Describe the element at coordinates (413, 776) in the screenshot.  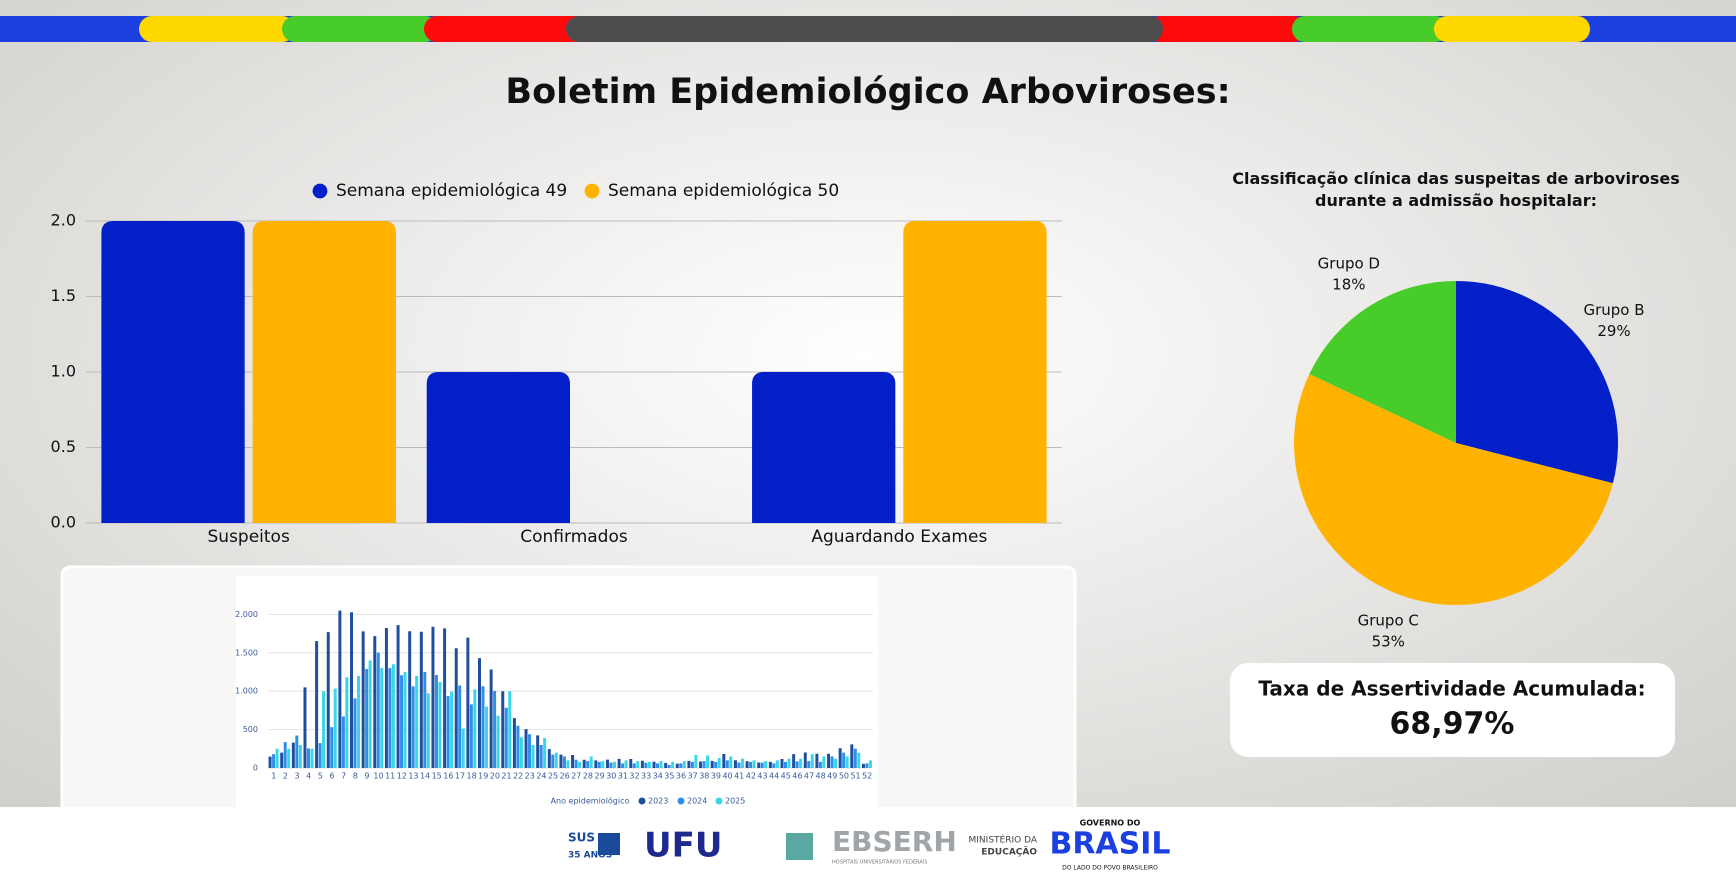
I see `x-tick-label: 13` at that location.